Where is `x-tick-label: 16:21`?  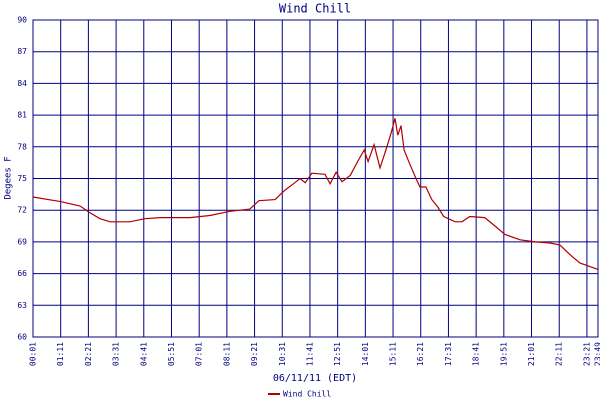
x-tick-label: 16:21 is located at coordinates (420, 354).